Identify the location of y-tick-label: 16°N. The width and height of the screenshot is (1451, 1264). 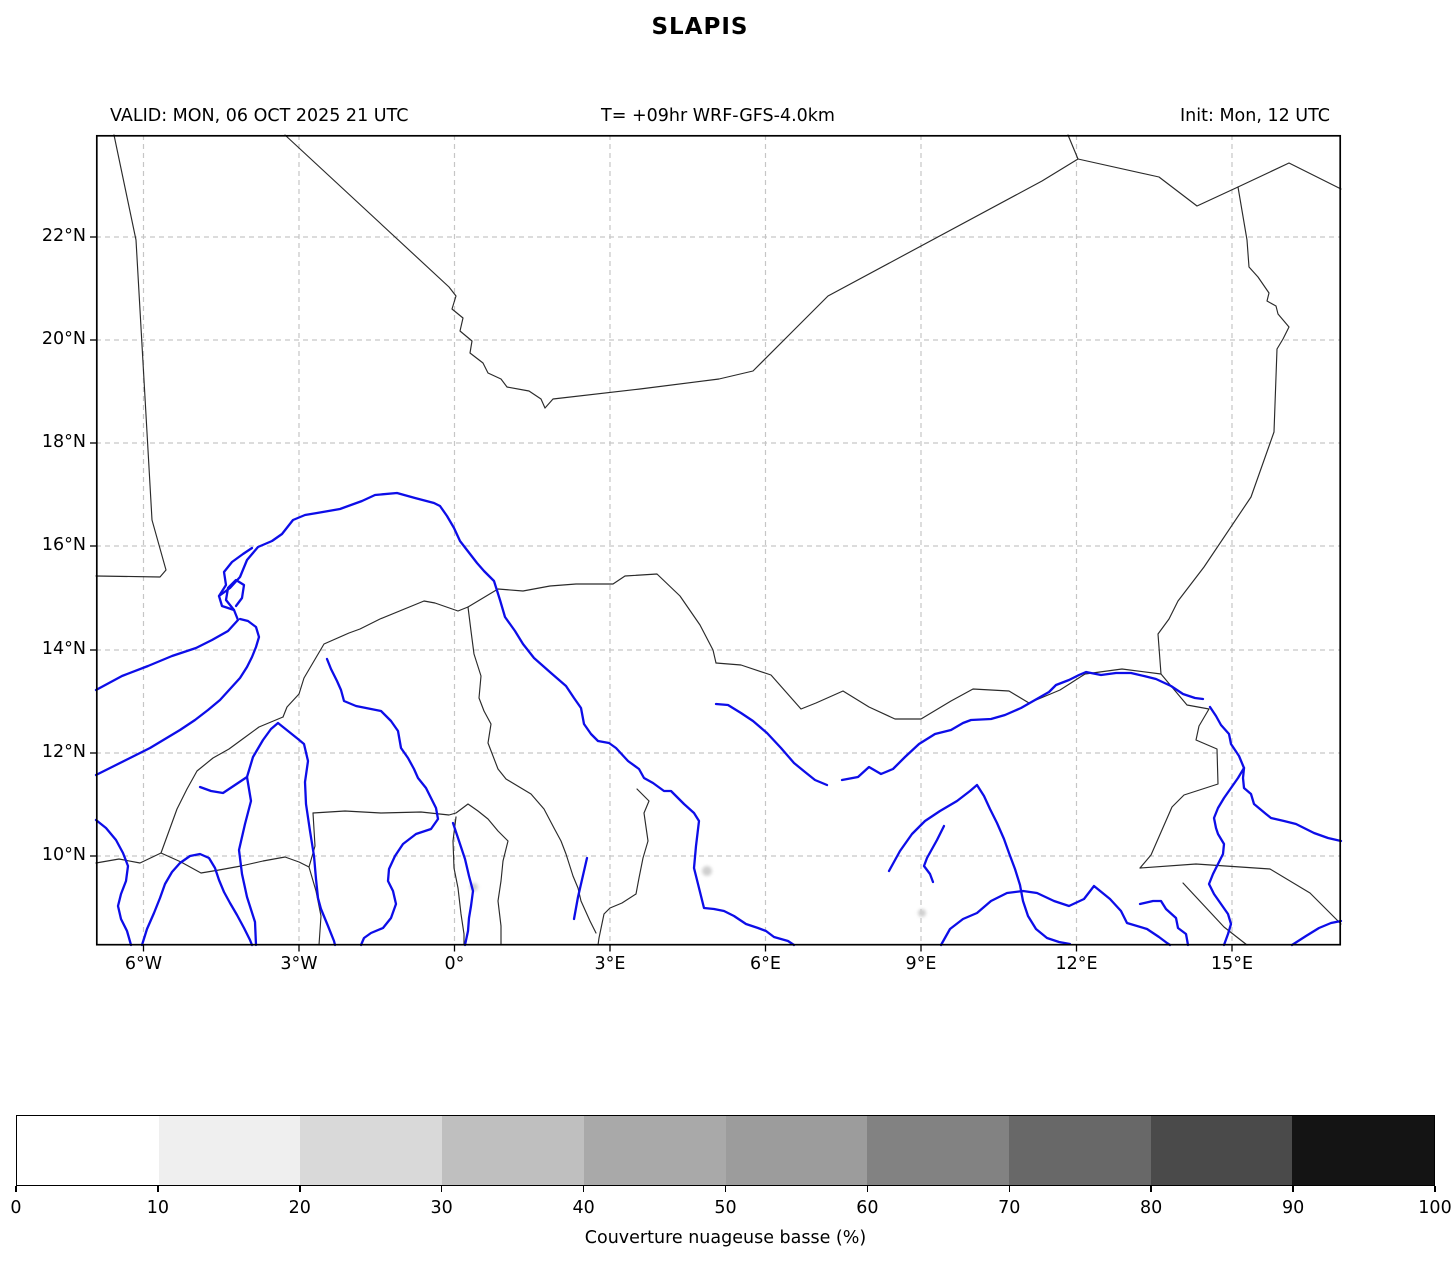
(63, 545).